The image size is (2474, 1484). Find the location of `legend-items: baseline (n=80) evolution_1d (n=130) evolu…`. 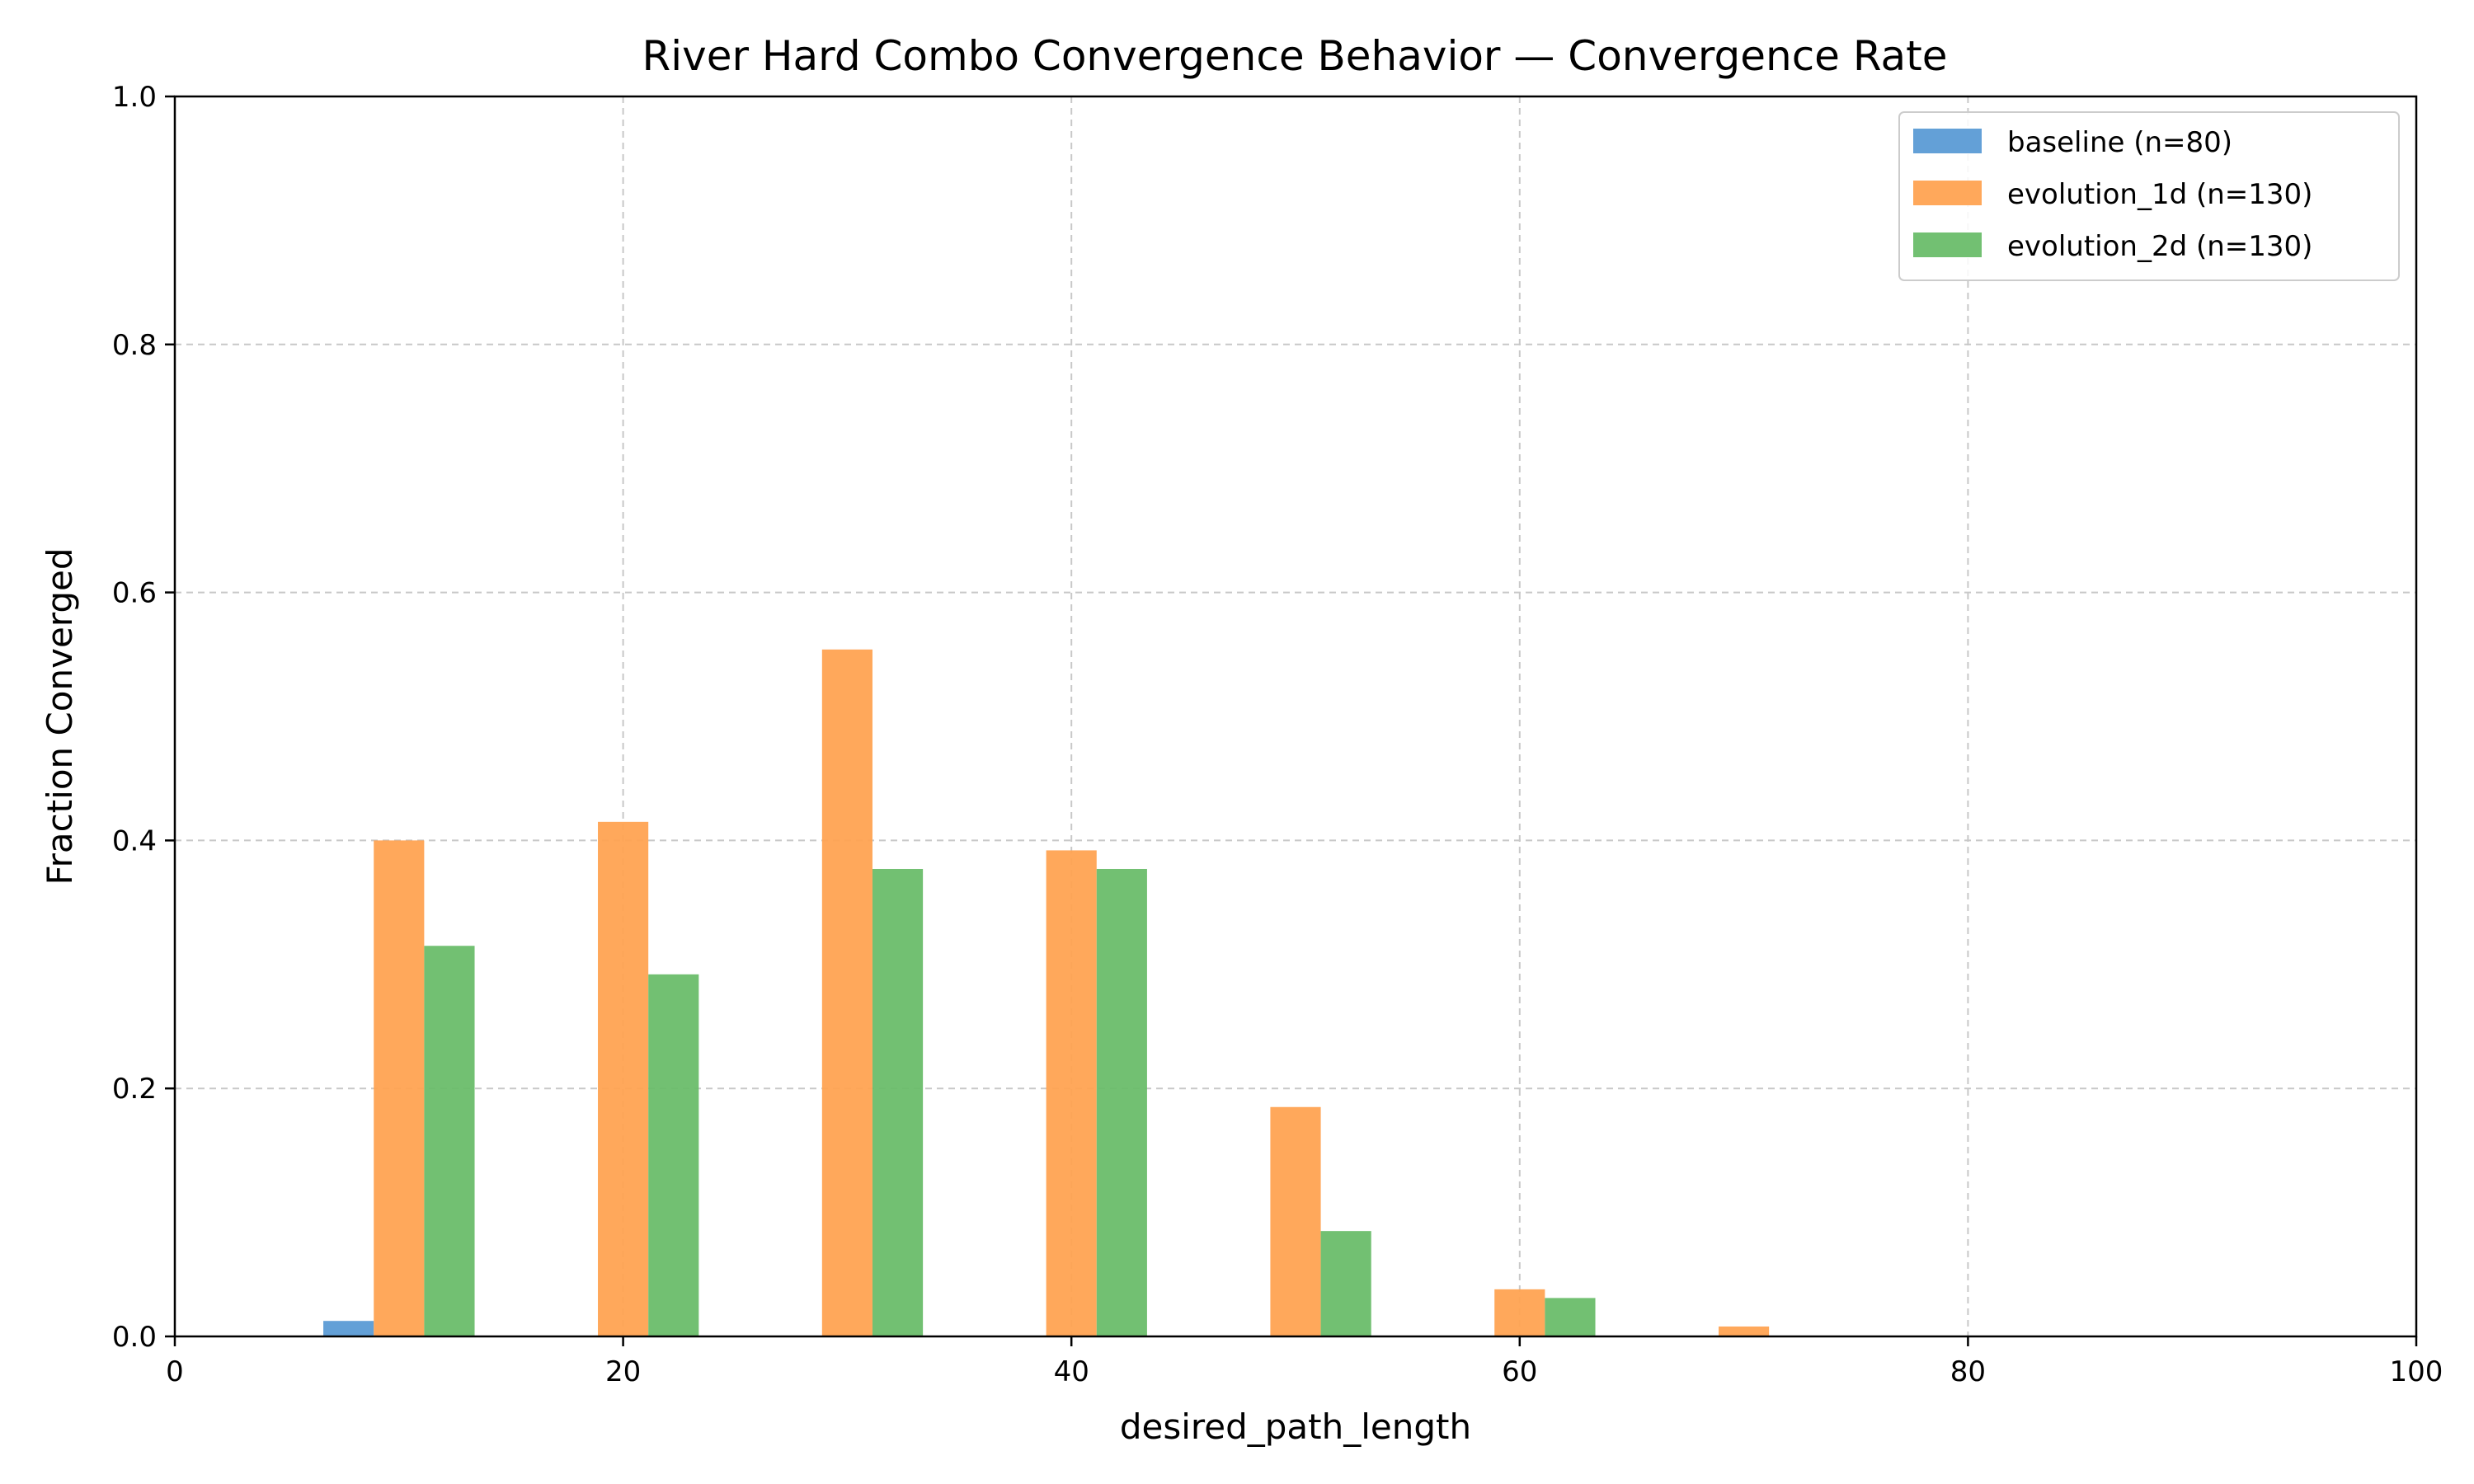

legend-items: baseline (n=80) evolution_1d (n=130) evolu… is located at coordinates (2112, 194).